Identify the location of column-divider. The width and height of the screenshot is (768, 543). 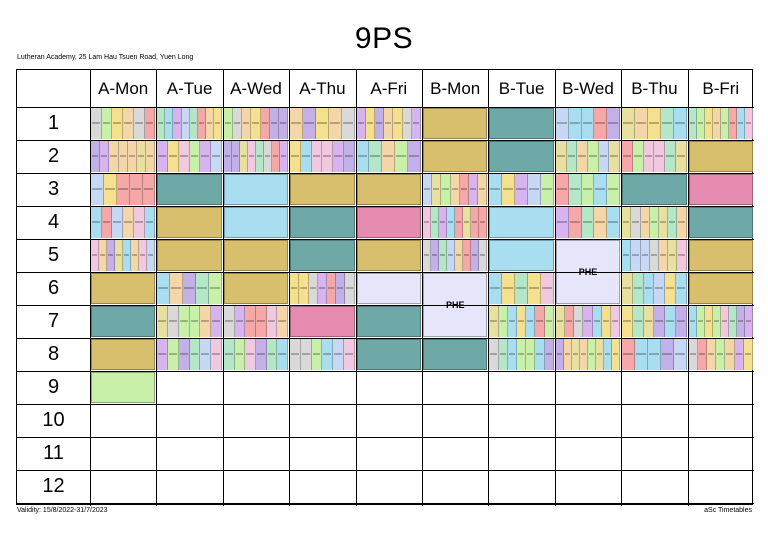
(555, 288).